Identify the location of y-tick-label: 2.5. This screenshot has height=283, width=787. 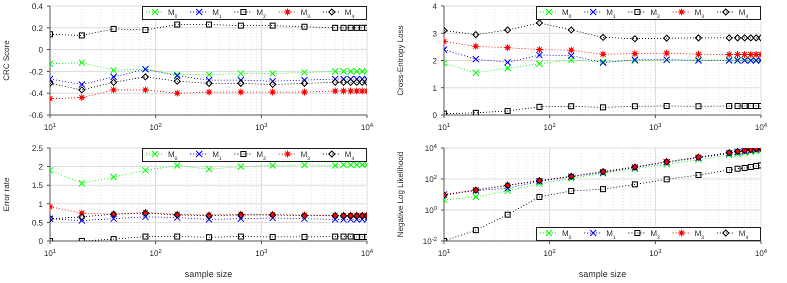
(38, 148).